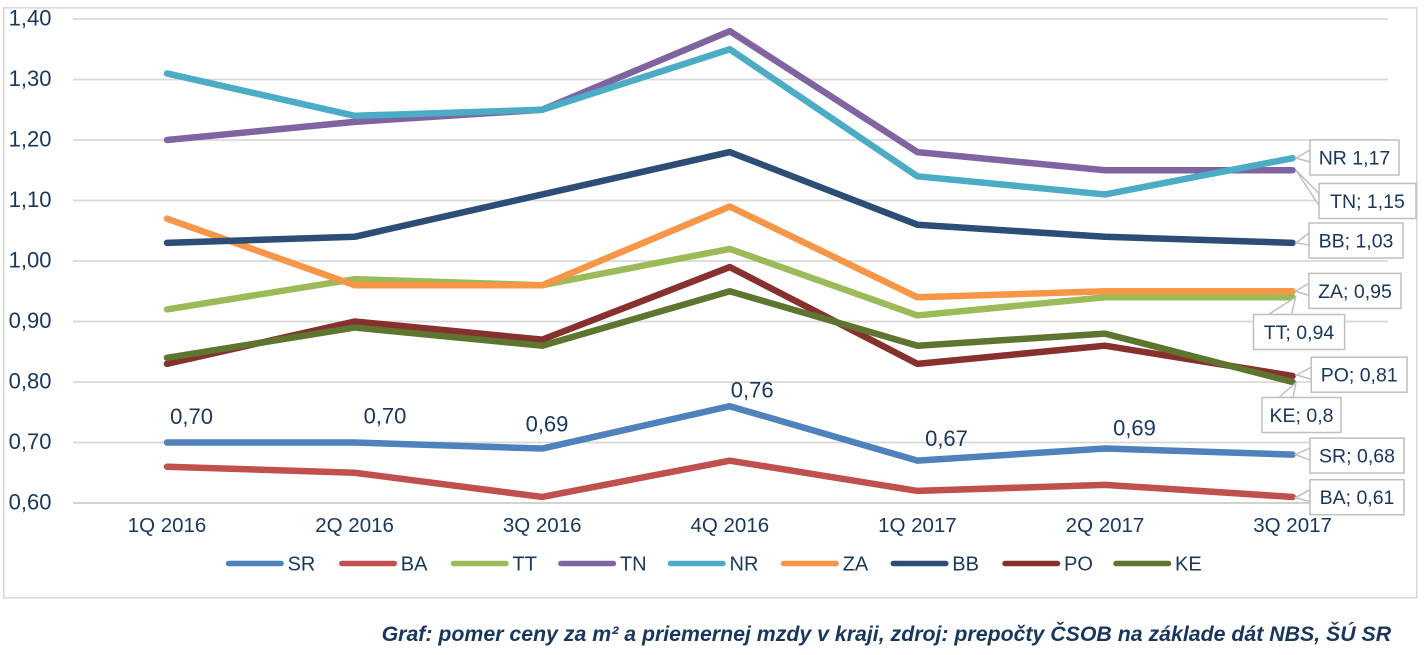 The height and width of the screenshot is (655, 1424). What do you see at coordinates (946, 438) in the screenshot?
I see `svg-text: 0,67` at bounding box center [946, 438].